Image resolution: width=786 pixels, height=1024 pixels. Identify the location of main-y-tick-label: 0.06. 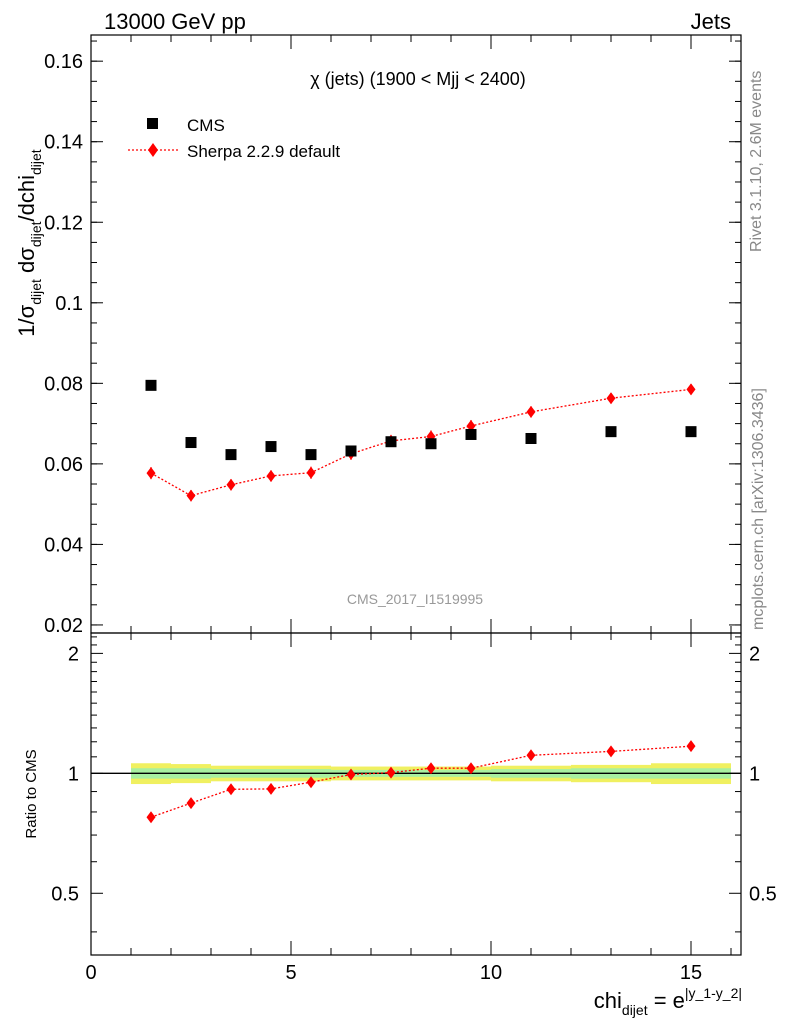
(63, 465).